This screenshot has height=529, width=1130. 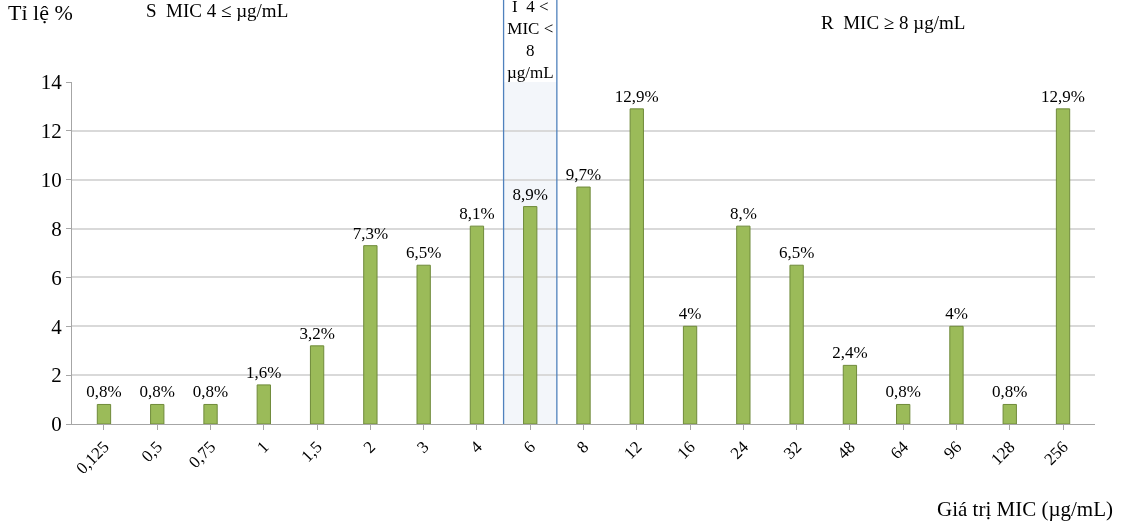 What do you see at coordinates (477, 214) in the screenshot?
I see `data-label: 8,1%` at bounding box center [477, 214].